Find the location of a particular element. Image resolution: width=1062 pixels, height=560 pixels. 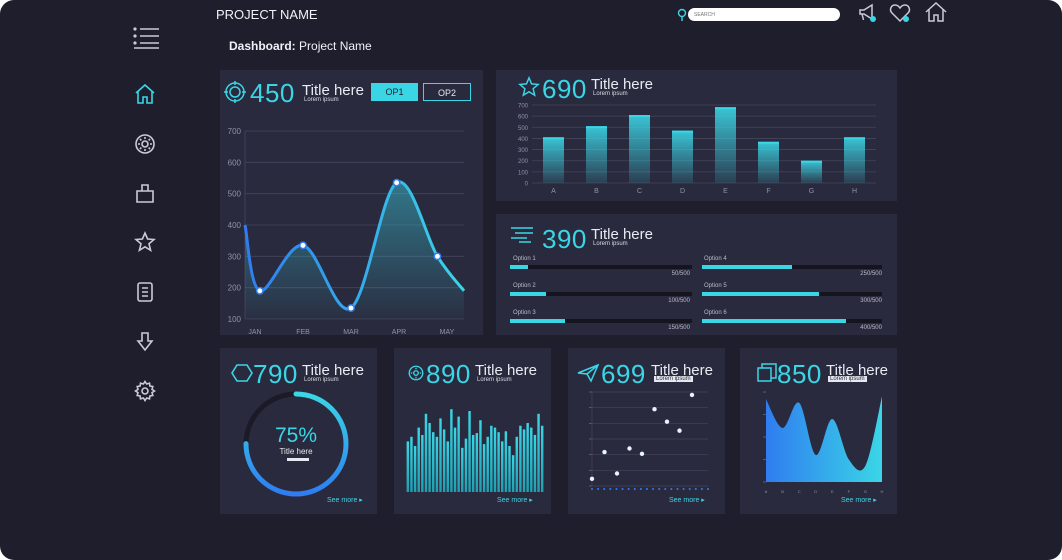

op1-button: OP1 is located at coordinates (394, 92).